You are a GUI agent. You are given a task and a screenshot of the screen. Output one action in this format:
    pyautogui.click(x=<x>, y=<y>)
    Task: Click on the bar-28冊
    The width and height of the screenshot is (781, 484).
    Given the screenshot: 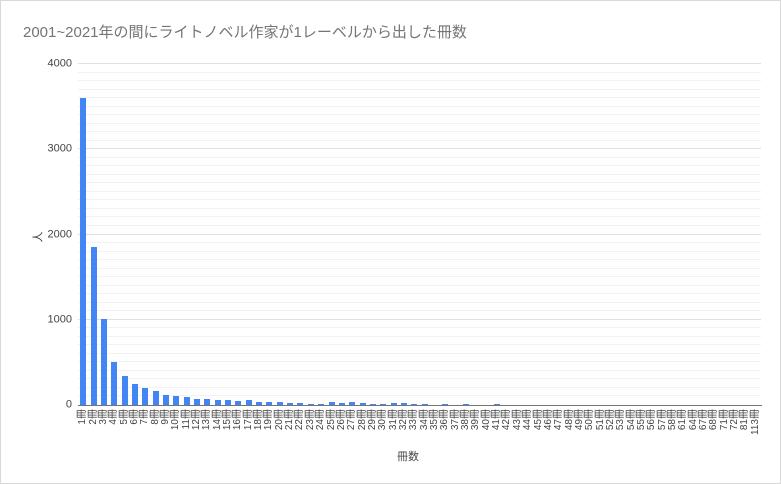 What is the action you would take?
    pyautogui.click(x=362, y=404)
    